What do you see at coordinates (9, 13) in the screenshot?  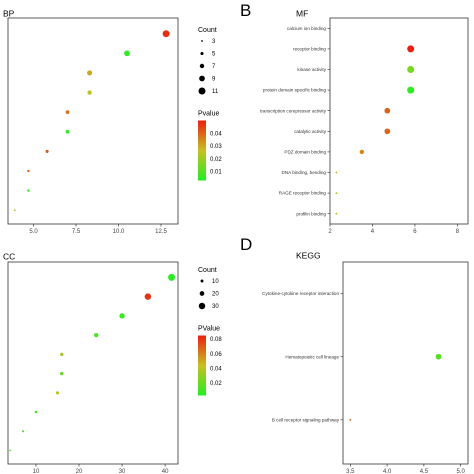 I see `panel-title-bp: BP` at bounding box center [9, 13].